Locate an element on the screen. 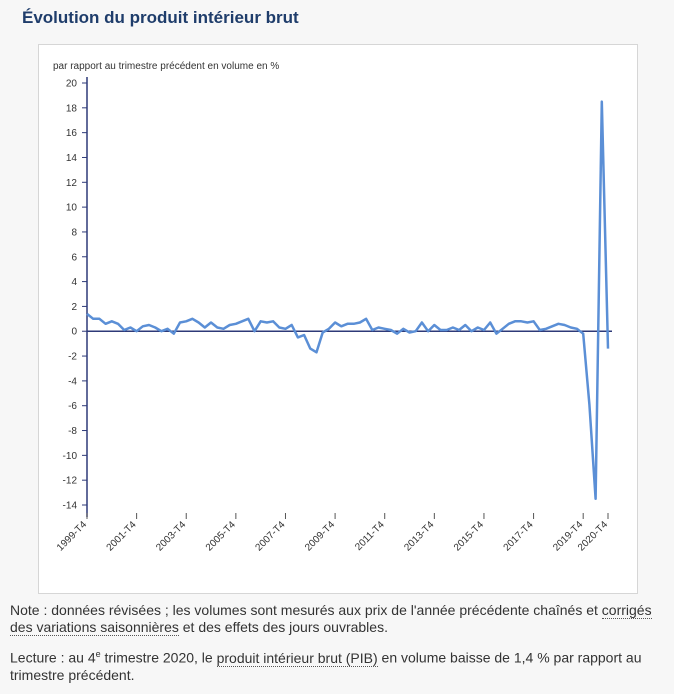 Image resolution: width=674 pixels, height=694 pixels. y-tick-label: 18 is located at coordinates (72, 108).